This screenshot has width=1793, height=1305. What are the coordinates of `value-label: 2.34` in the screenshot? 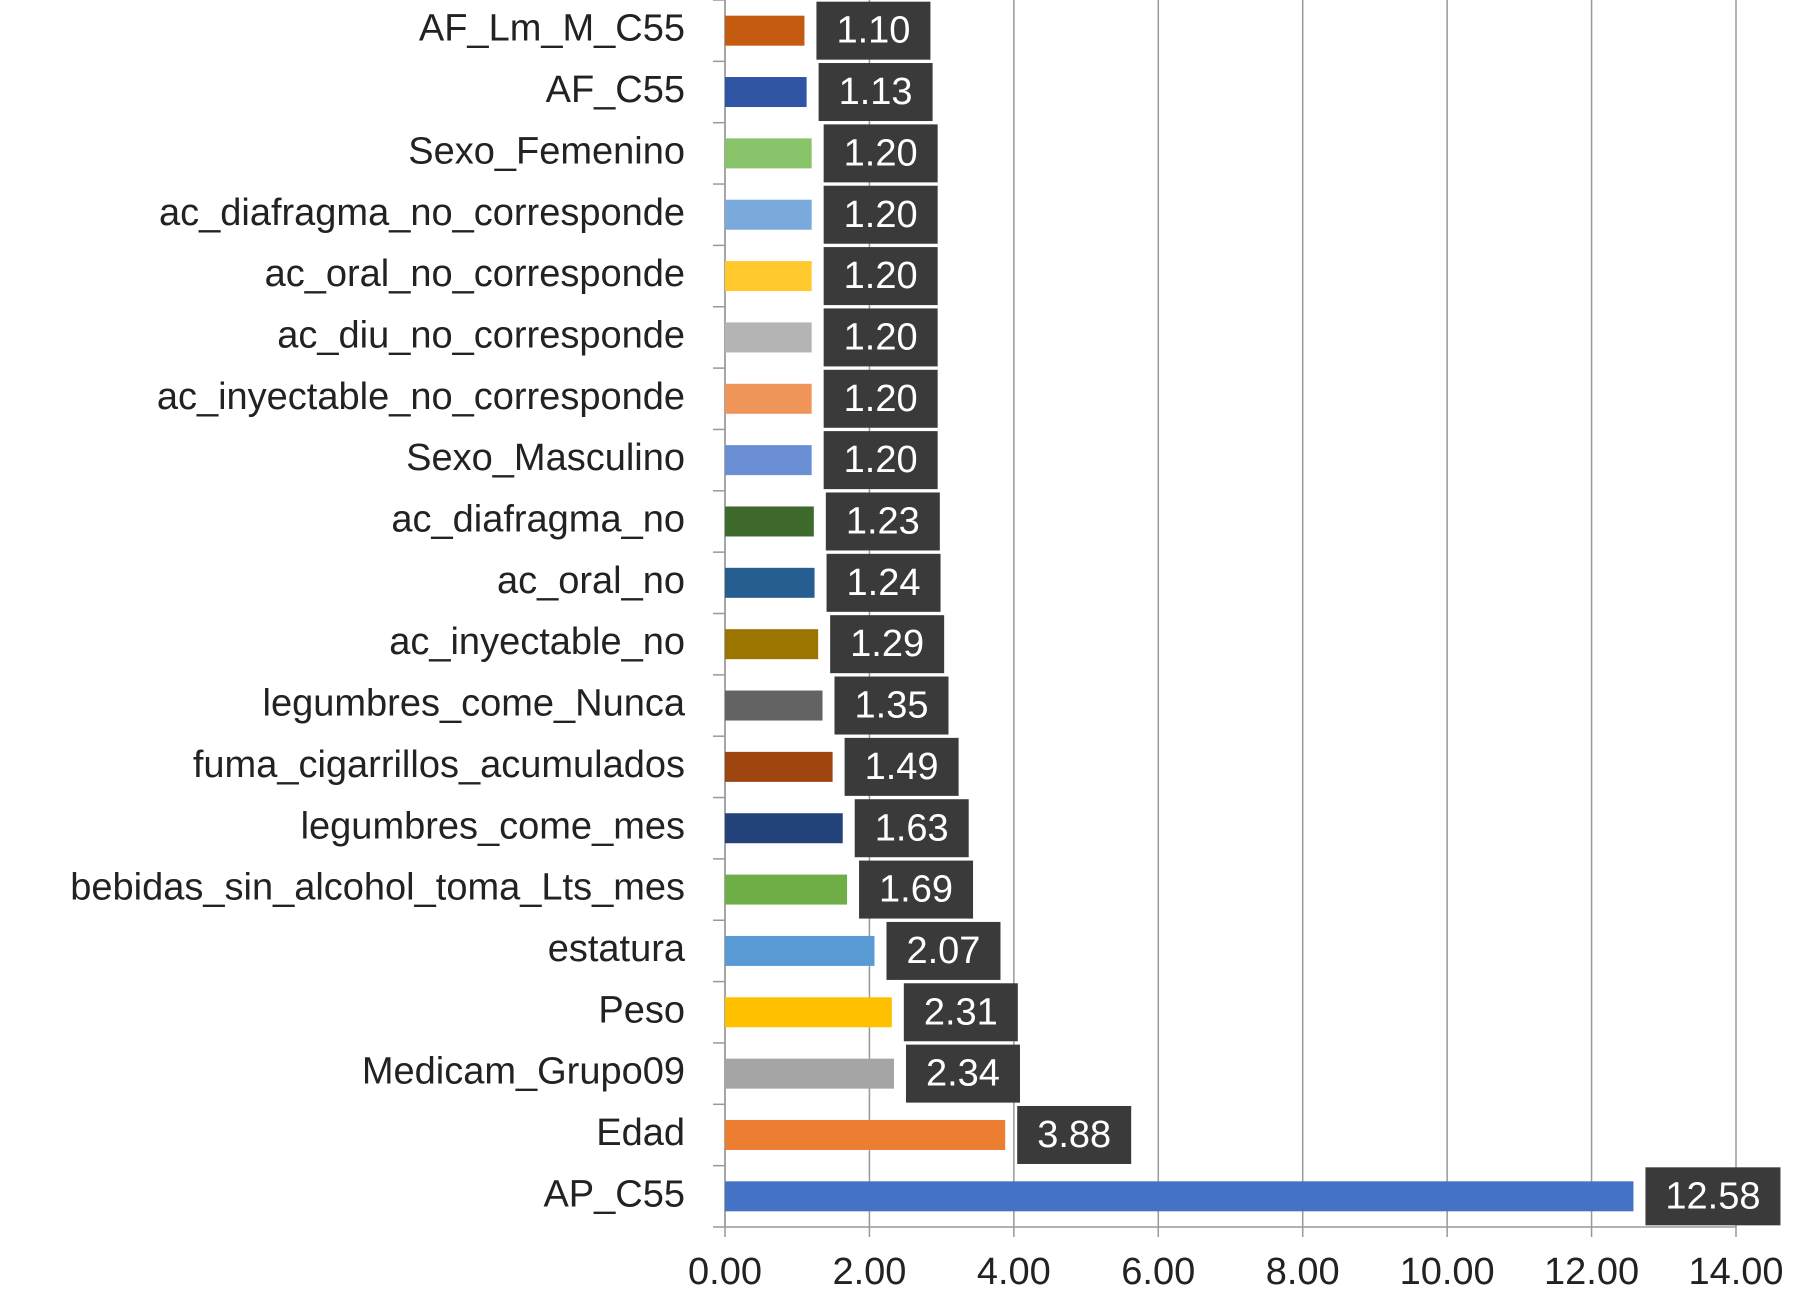 It's located at (963, 1074).